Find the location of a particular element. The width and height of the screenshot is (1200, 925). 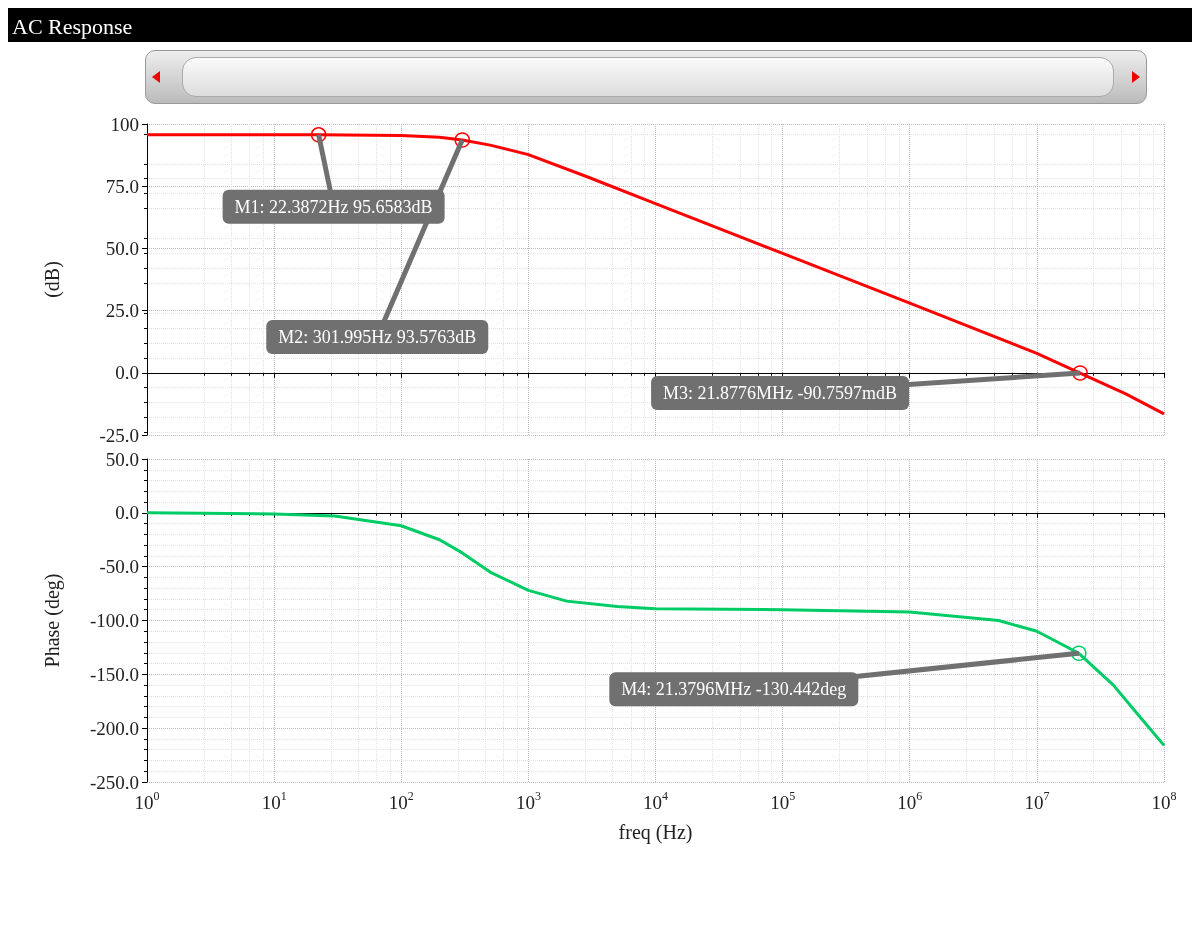

y-axis-title: Phase (deg) is located at coordinates (52, 620).